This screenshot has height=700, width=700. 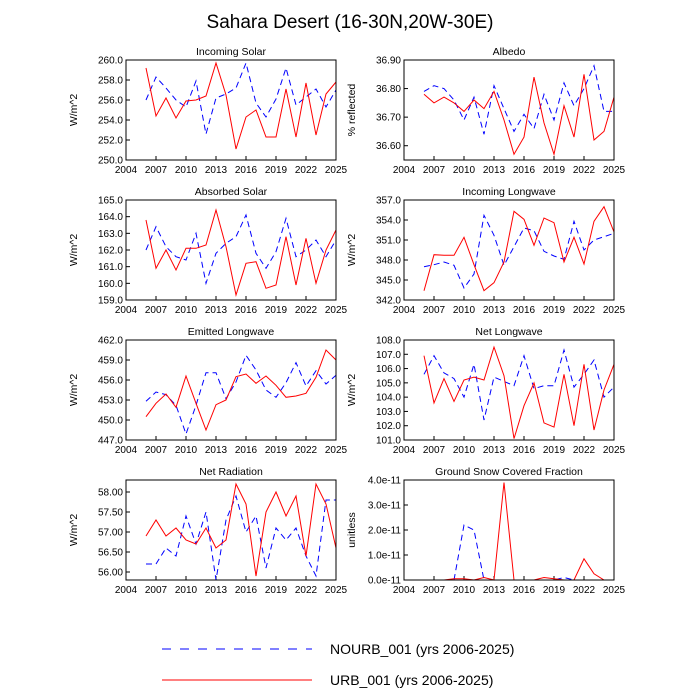 What do you see at coordinates (231, 332) in the screenshot?
I see `panel-title: Emitted Longwave` at bounding box center [231, 332].